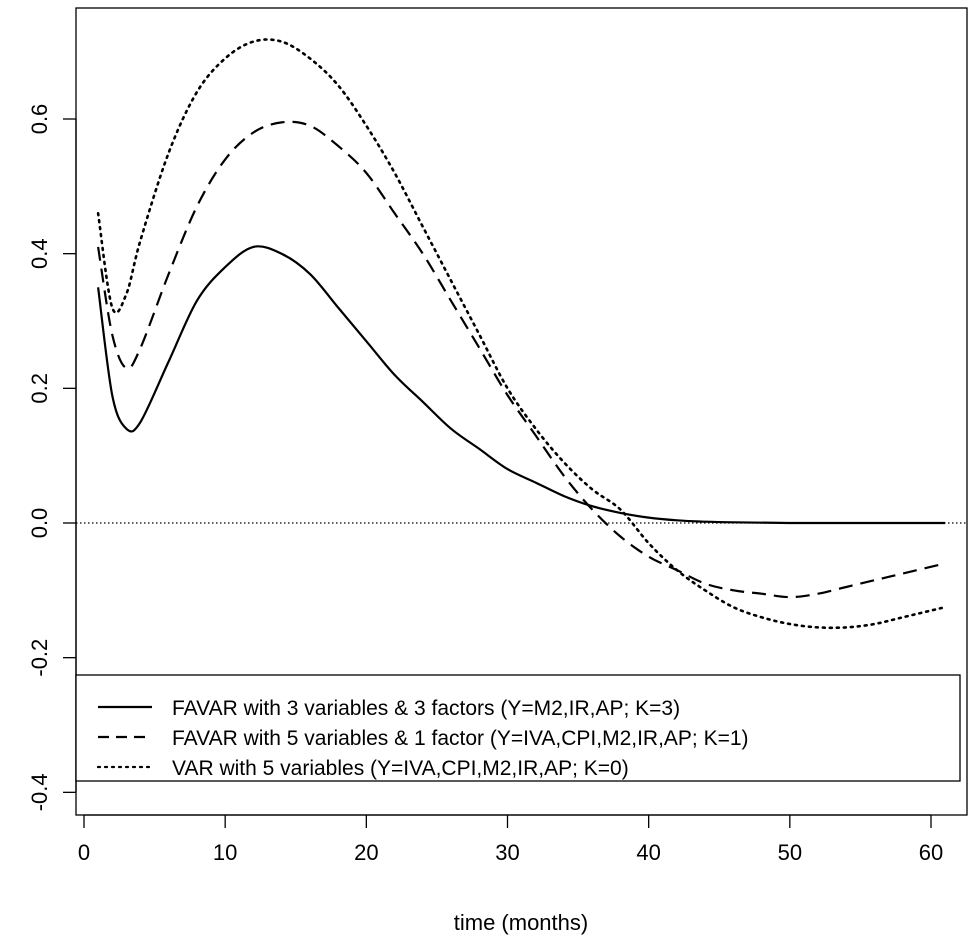  Describe the element at coordinates (225, 852) in the screenshot. I see `x-tick-label: 10` at that location.